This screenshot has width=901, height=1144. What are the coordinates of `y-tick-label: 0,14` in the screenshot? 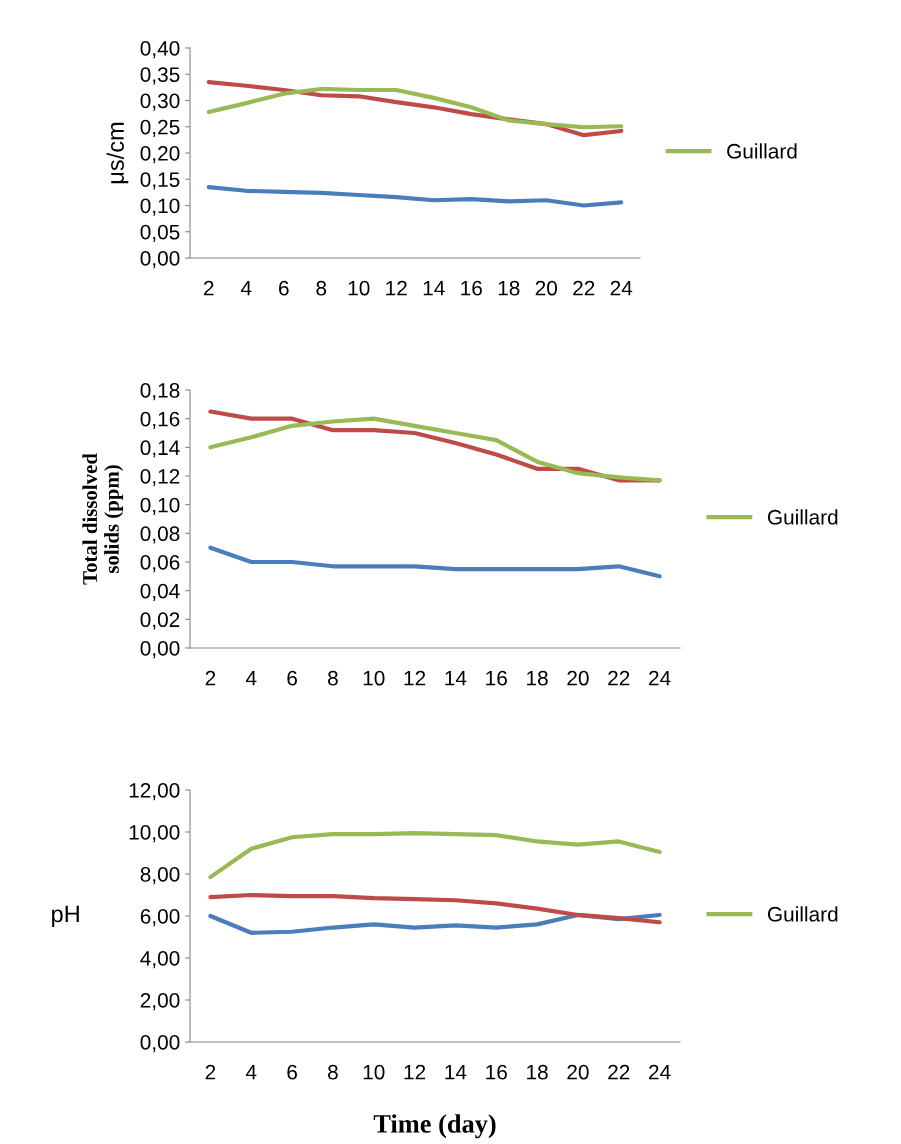 It's located at (160, 449).